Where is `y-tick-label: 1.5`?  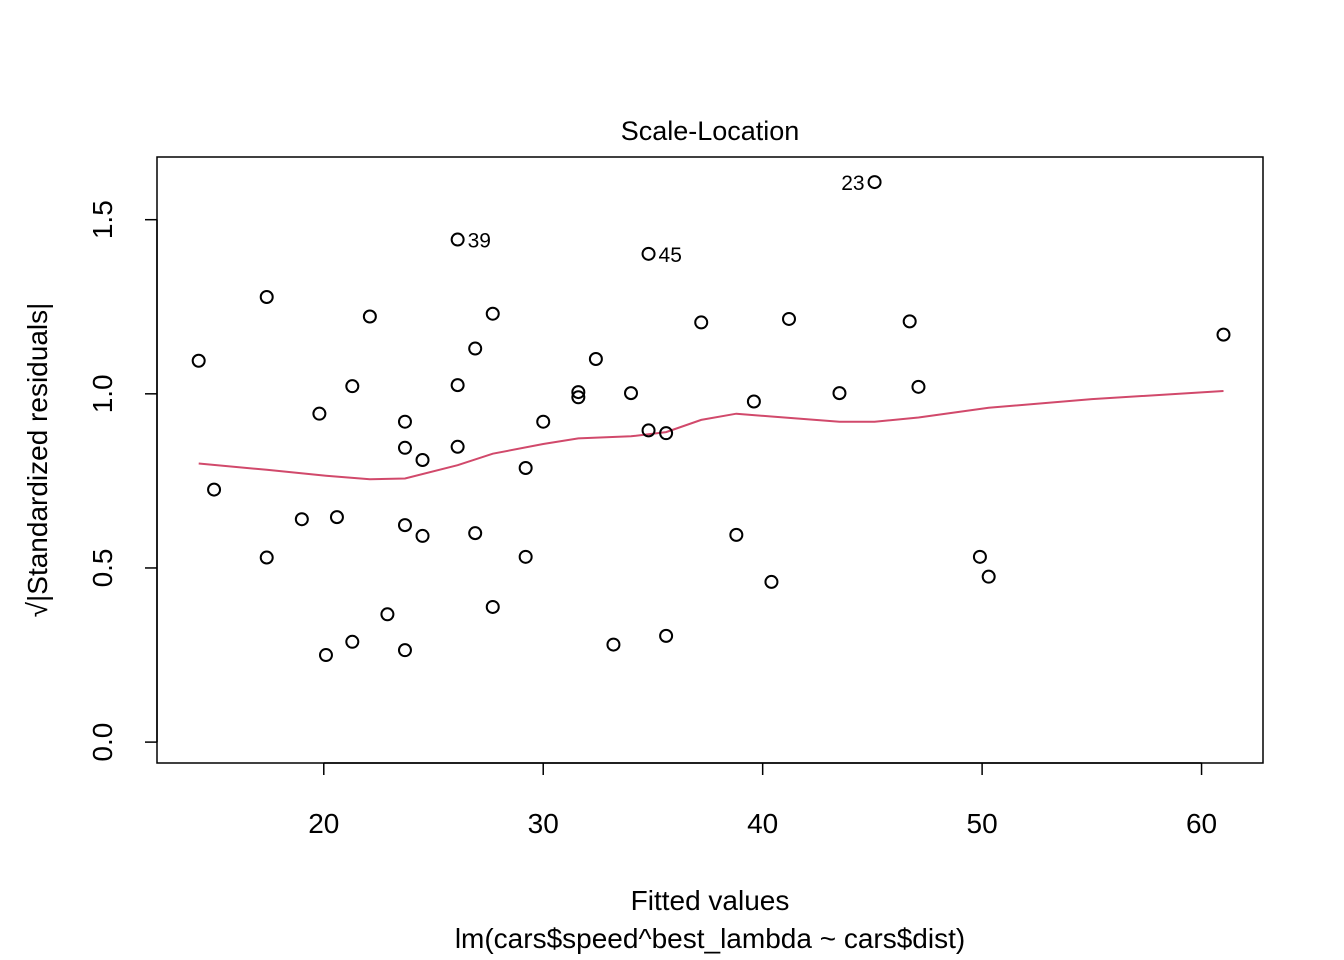
y-tick-label: 1.5 is located at coordinates (102, 219).